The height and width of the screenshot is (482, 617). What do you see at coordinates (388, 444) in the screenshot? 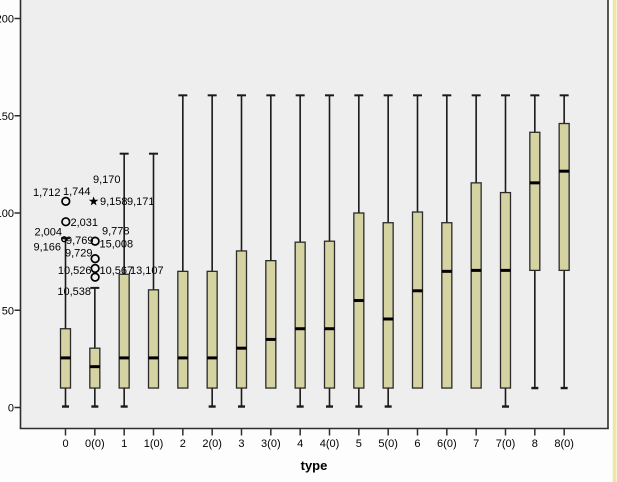
I see `x-tick-label: 5(0)` at bounding box center [388, 444].